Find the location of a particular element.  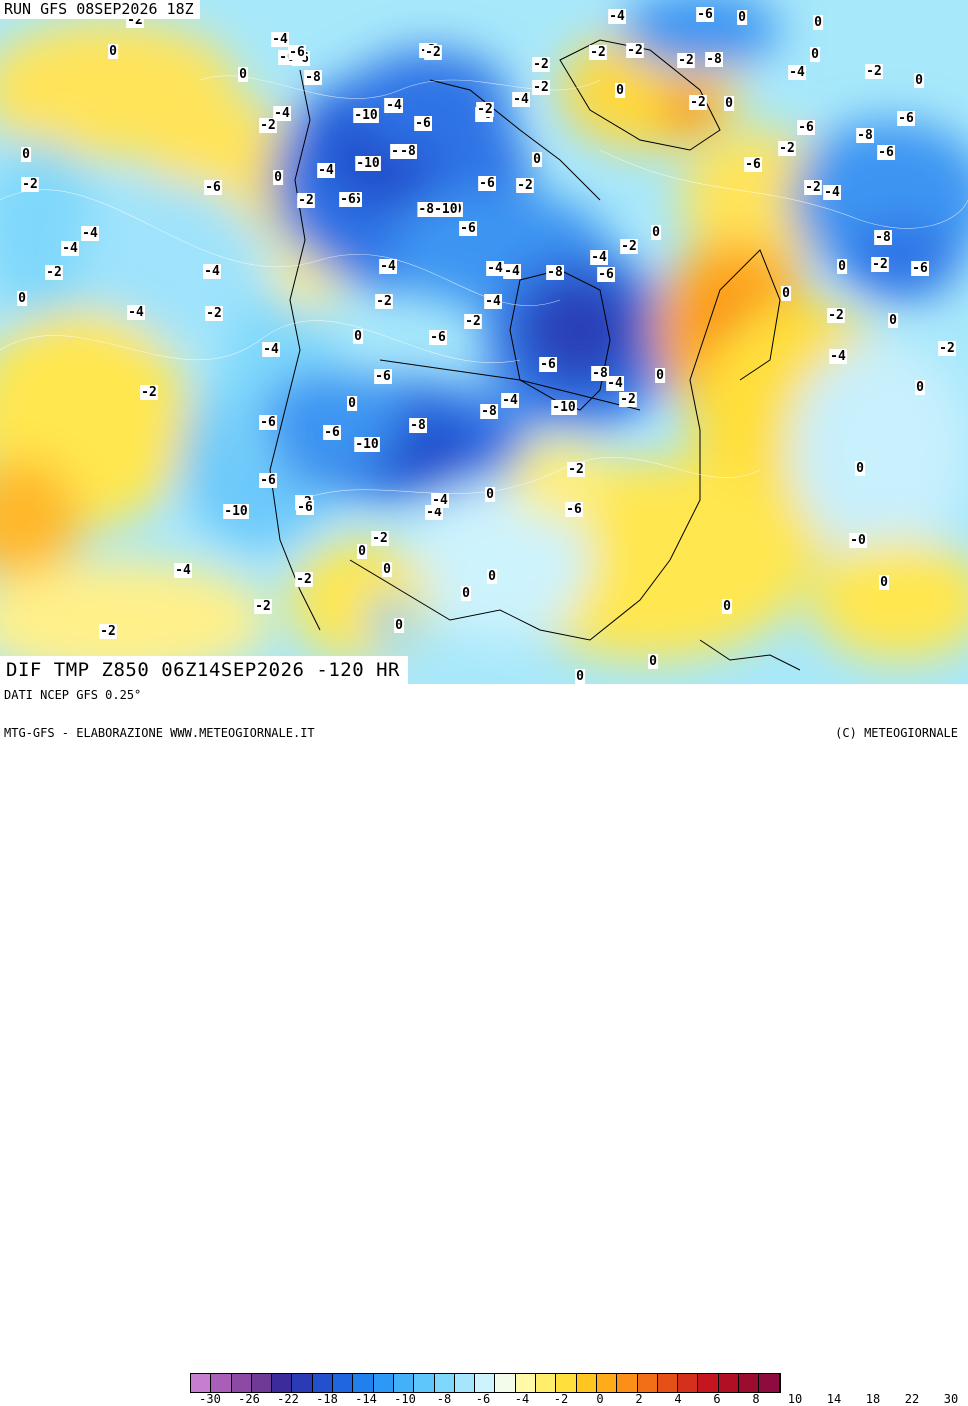

credit-right-label: (C) METEOGIORNALE is located at coordinates (896, 733).